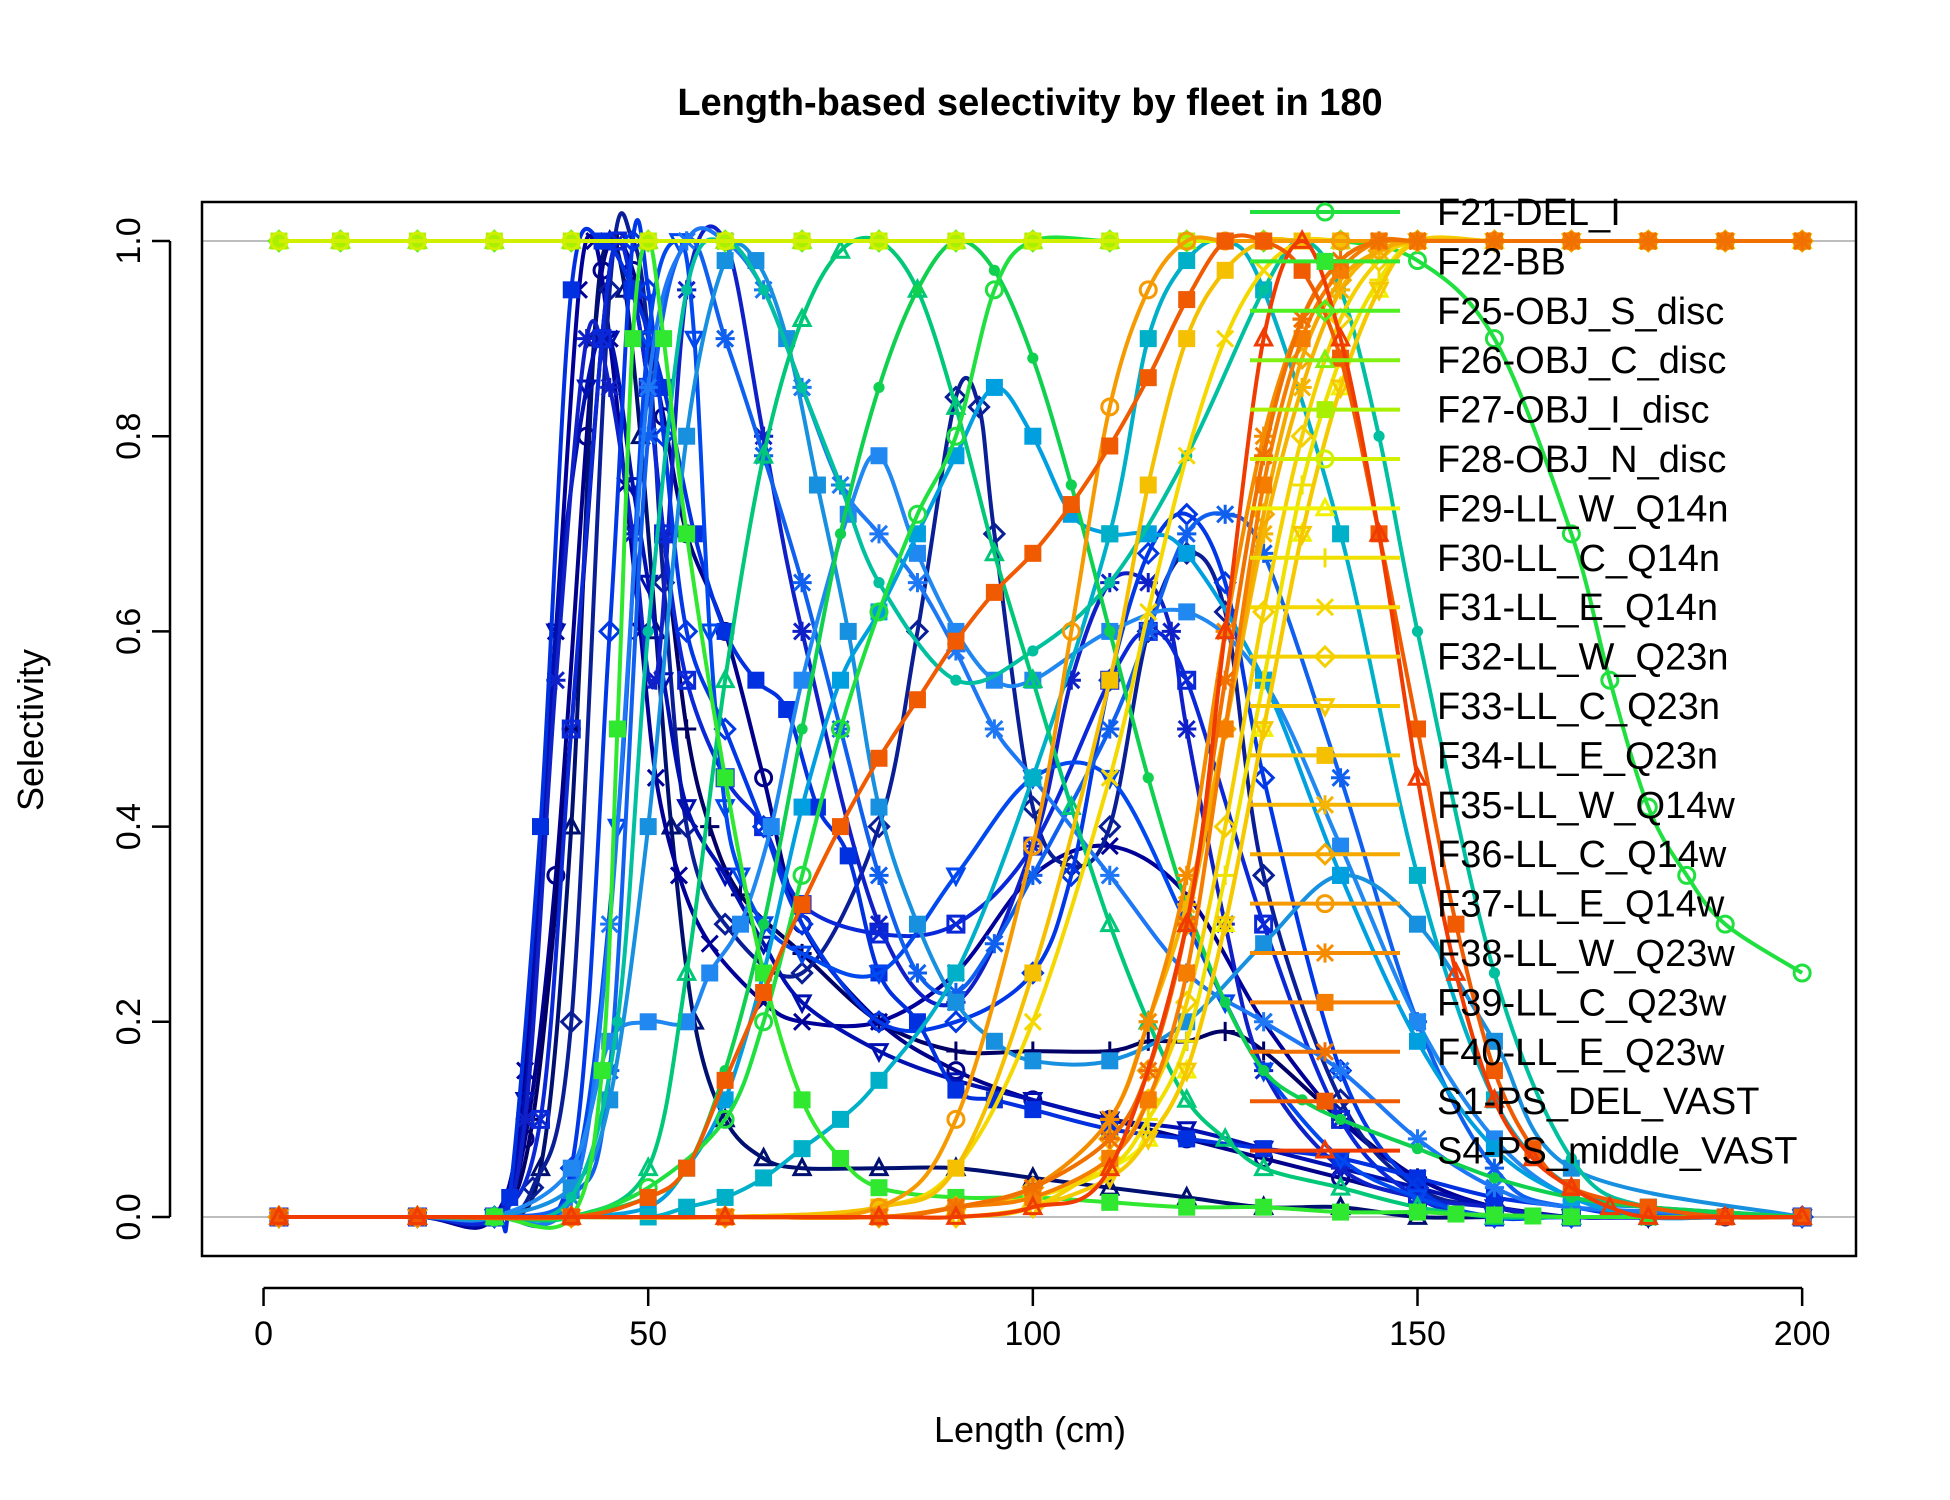 This screenshot has width=1950, height=1500. Describe the element at coordinates (1577, 756) in the screenshot. I see `legend-label: F34-LL_E_Q23n` at that location.